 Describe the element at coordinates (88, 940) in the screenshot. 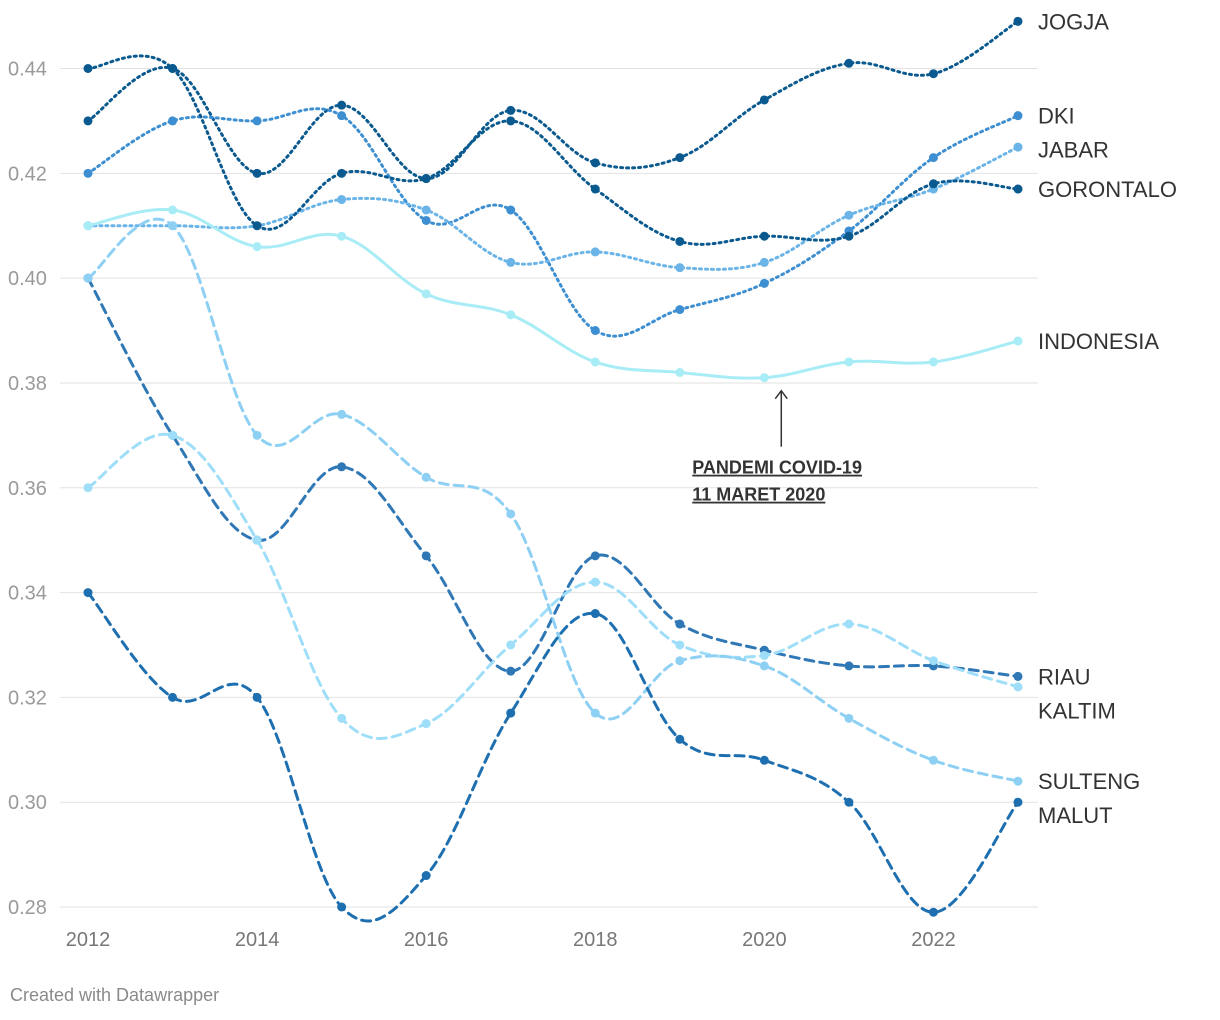

I see `x-tick-label: 2012` at that location.